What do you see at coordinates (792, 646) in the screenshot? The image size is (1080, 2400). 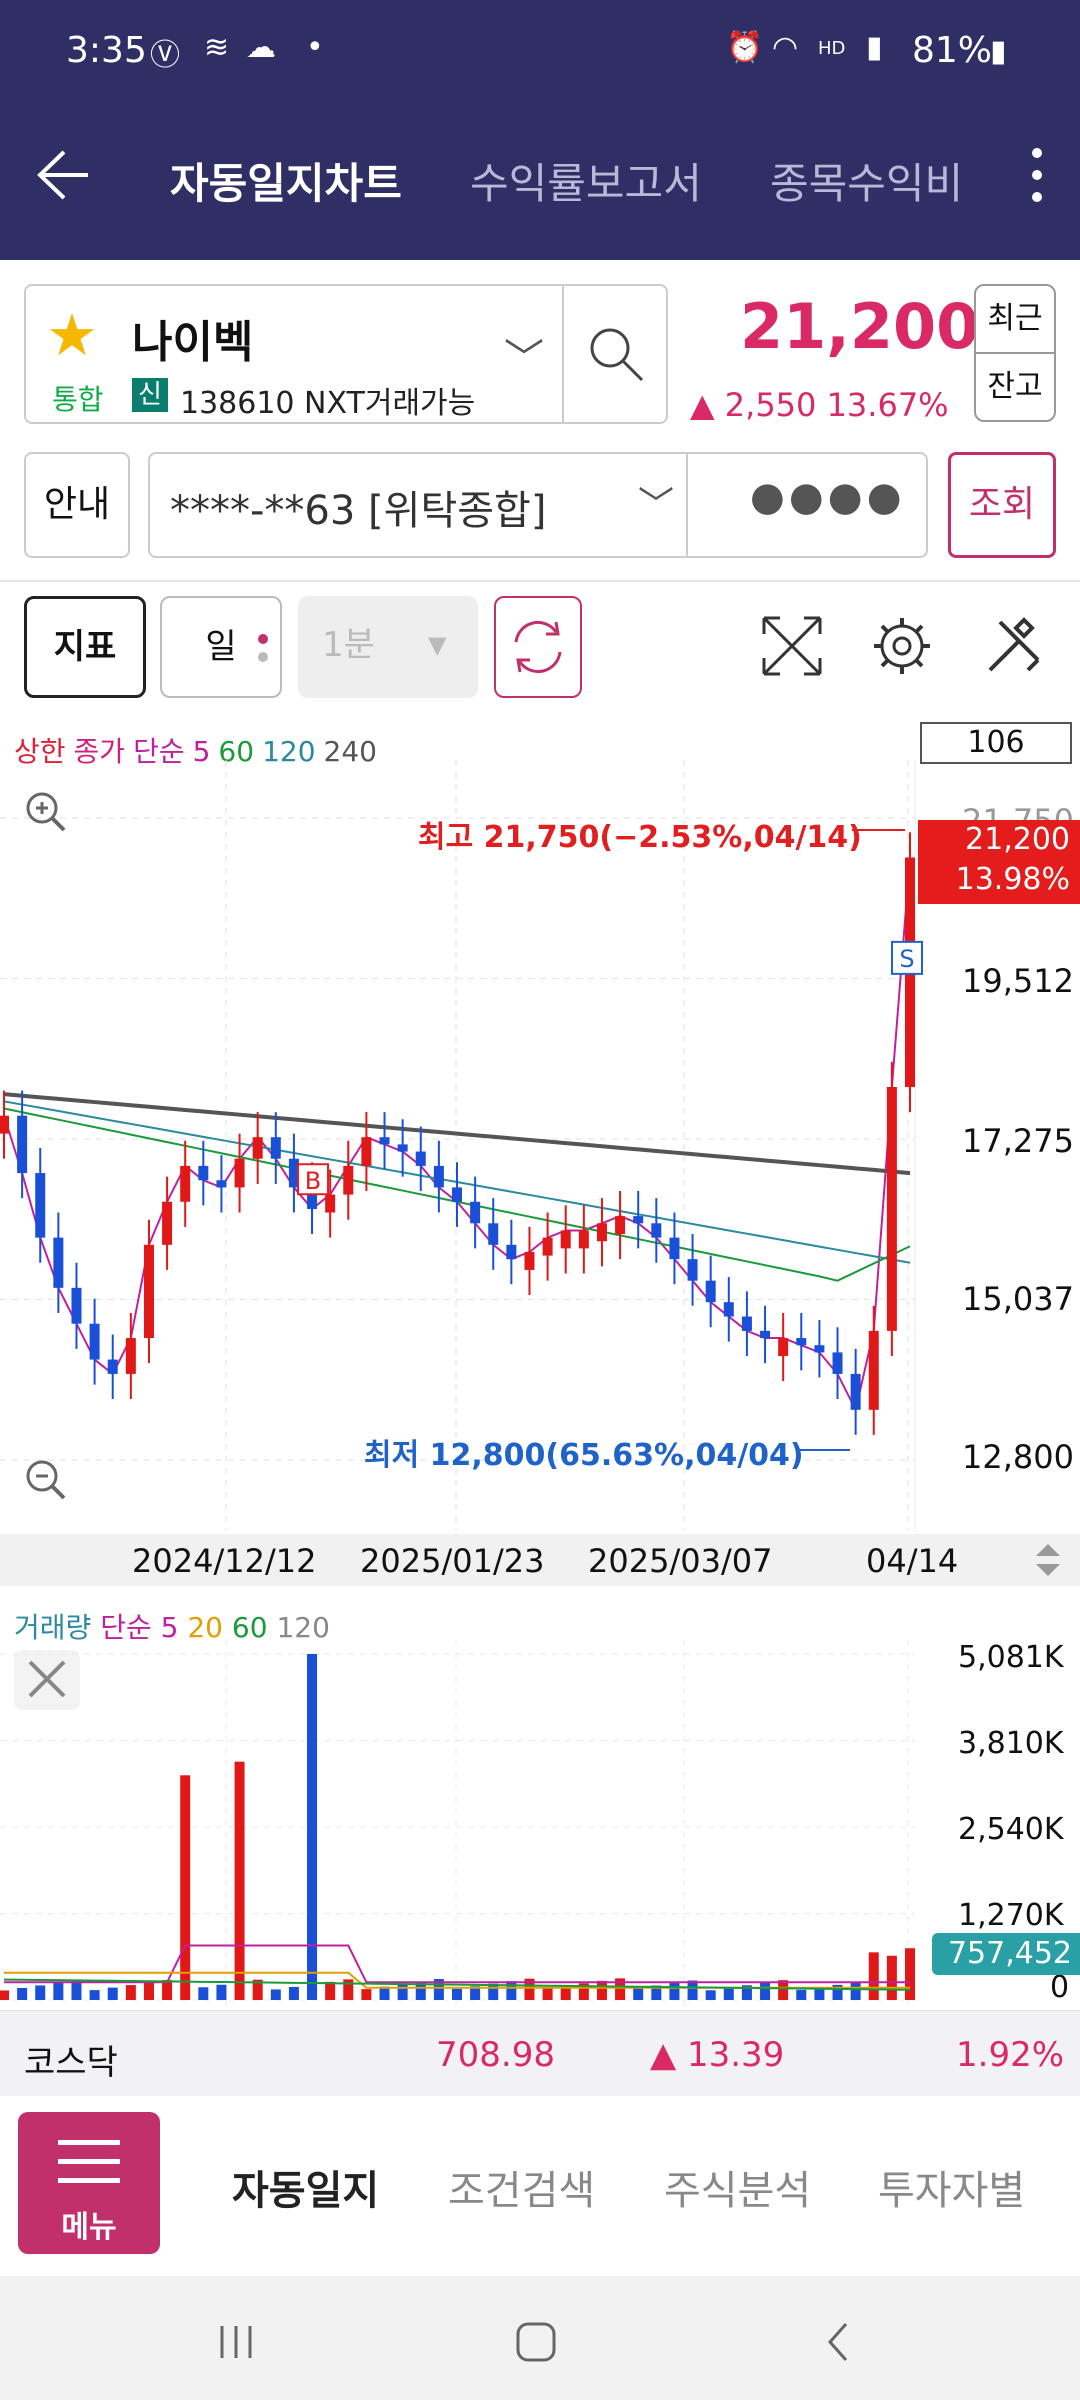 I see `fullscreen-icon` at bounding box center [792, 646].